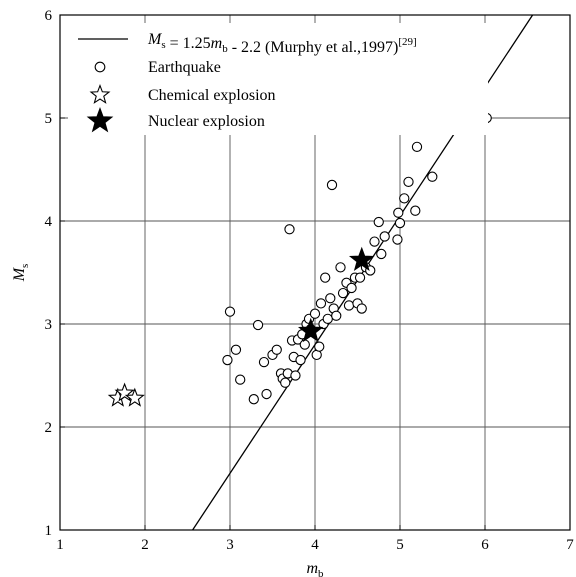  What do you see at coordinates (49, 531) in the screenshot?
I see `y-tick-label: 1` at bounding box center [49, 531].